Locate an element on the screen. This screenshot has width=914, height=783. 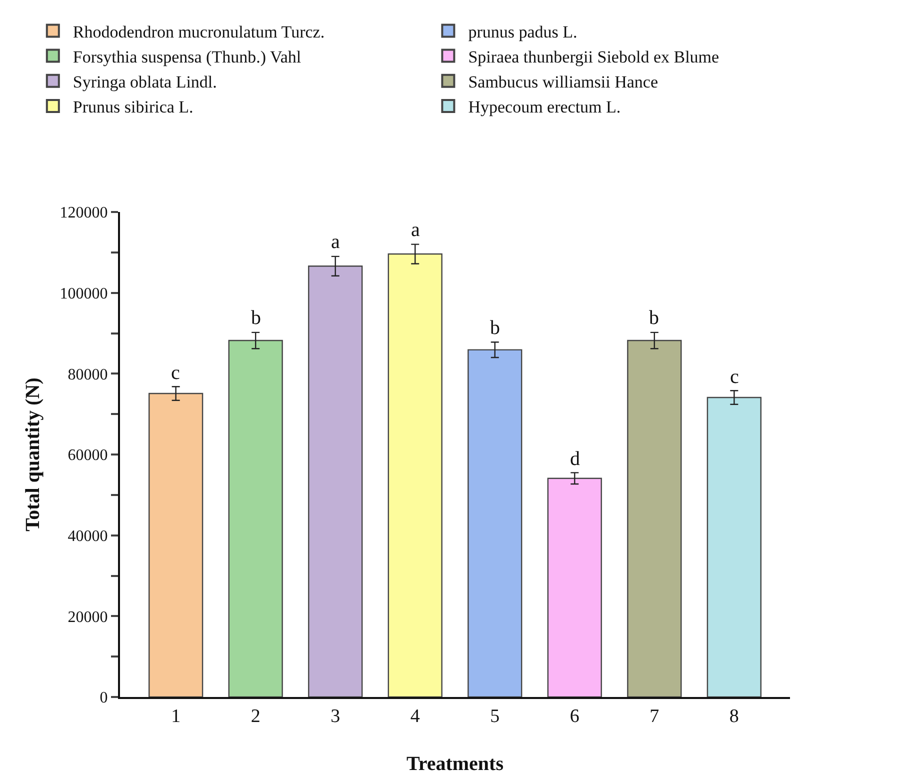
x-tick-label: 8 is located at coordinates (734, 716).